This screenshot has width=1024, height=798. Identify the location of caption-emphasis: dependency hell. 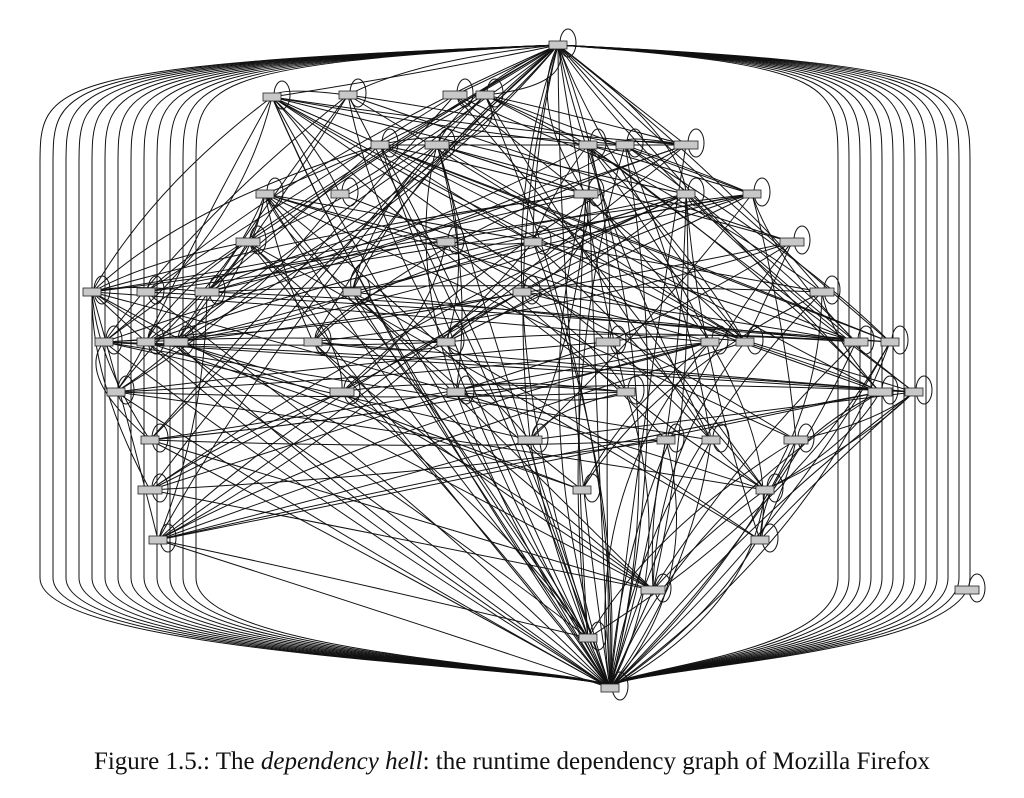
(341, 761).